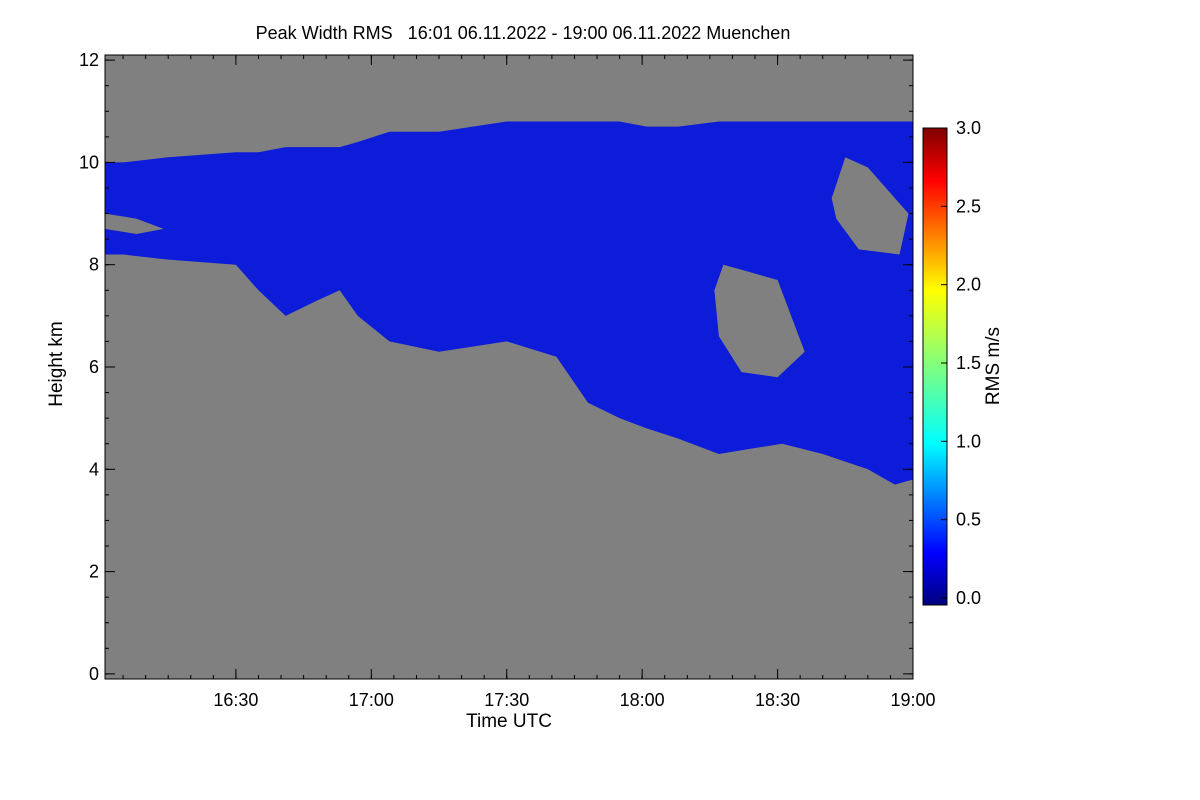  What do you see at coordinates (968, 441) in the screenshot?
I see `colorbar-tick-label: 1.0` at bounding box center [968, 441].